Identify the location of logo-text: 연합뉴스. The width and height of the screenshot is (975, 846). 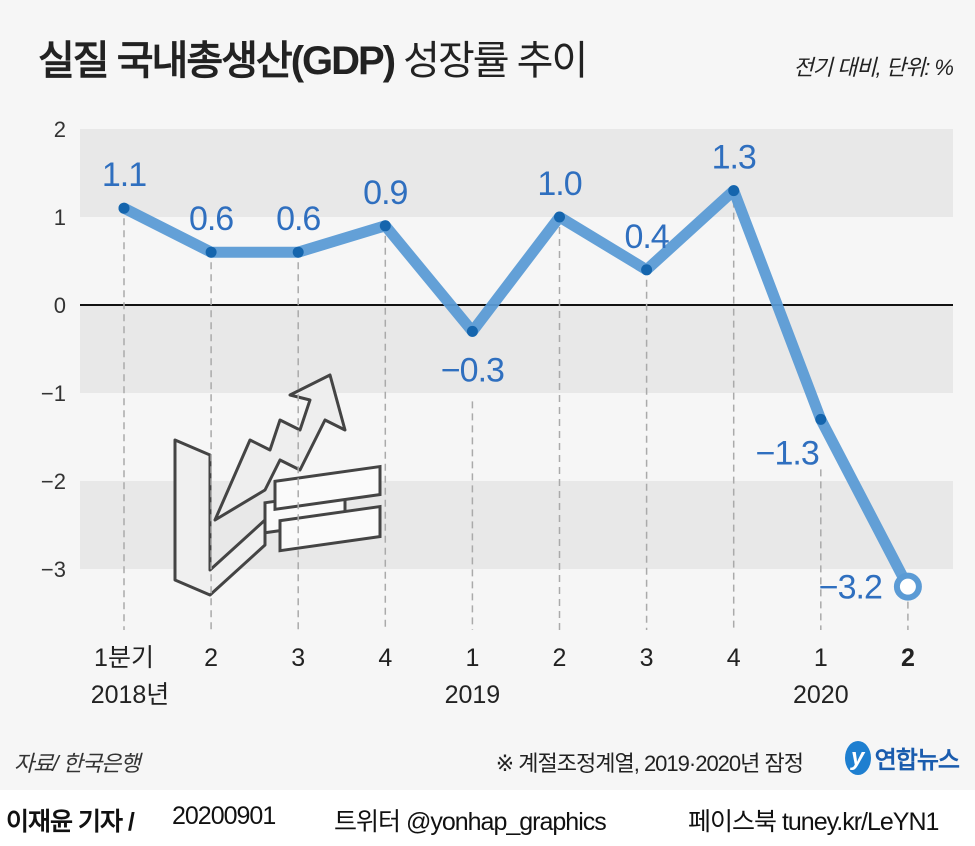
(917, 760).